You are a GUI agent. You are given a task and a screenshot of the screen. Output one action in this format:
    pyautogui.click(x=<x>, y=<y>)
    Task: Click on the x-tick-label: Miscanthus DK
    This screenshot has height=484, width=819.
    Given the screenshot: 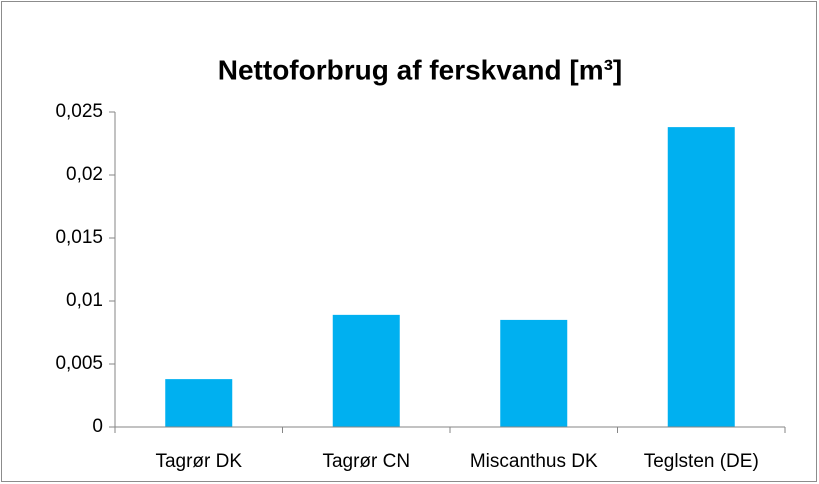 What is the action you would take?
    pyautogui.click(x=534, y=461)
    